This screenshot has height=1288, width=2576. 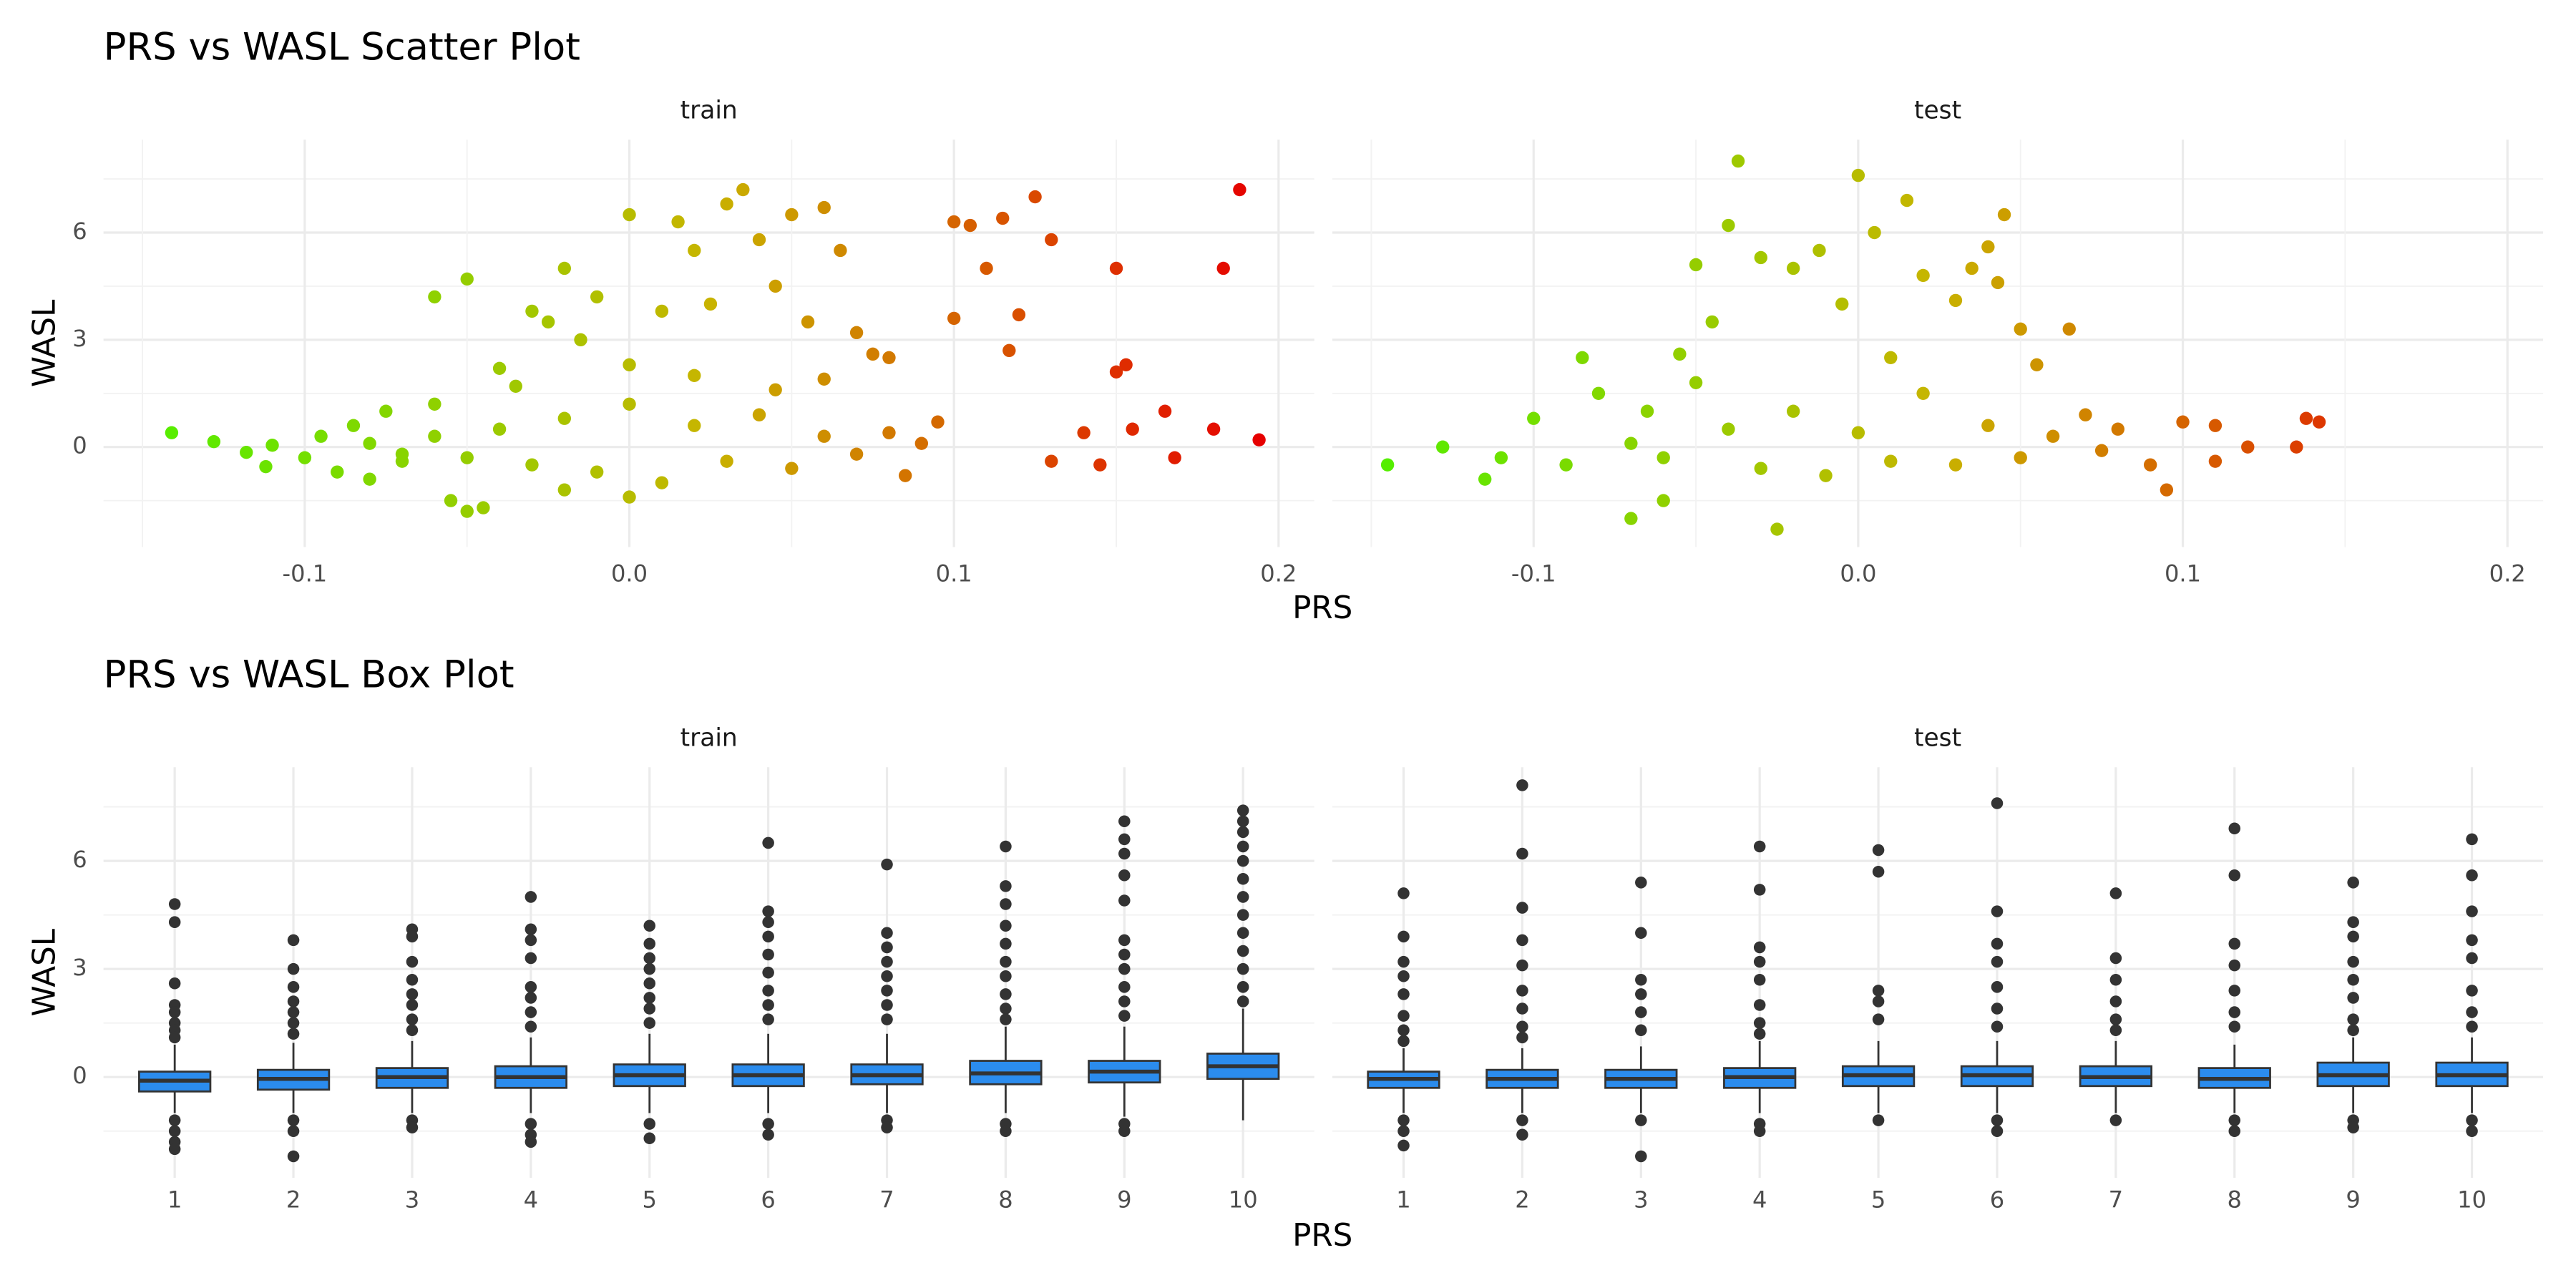 I want to click on x-tick-label: 0.1, so click(x=954, y=573).